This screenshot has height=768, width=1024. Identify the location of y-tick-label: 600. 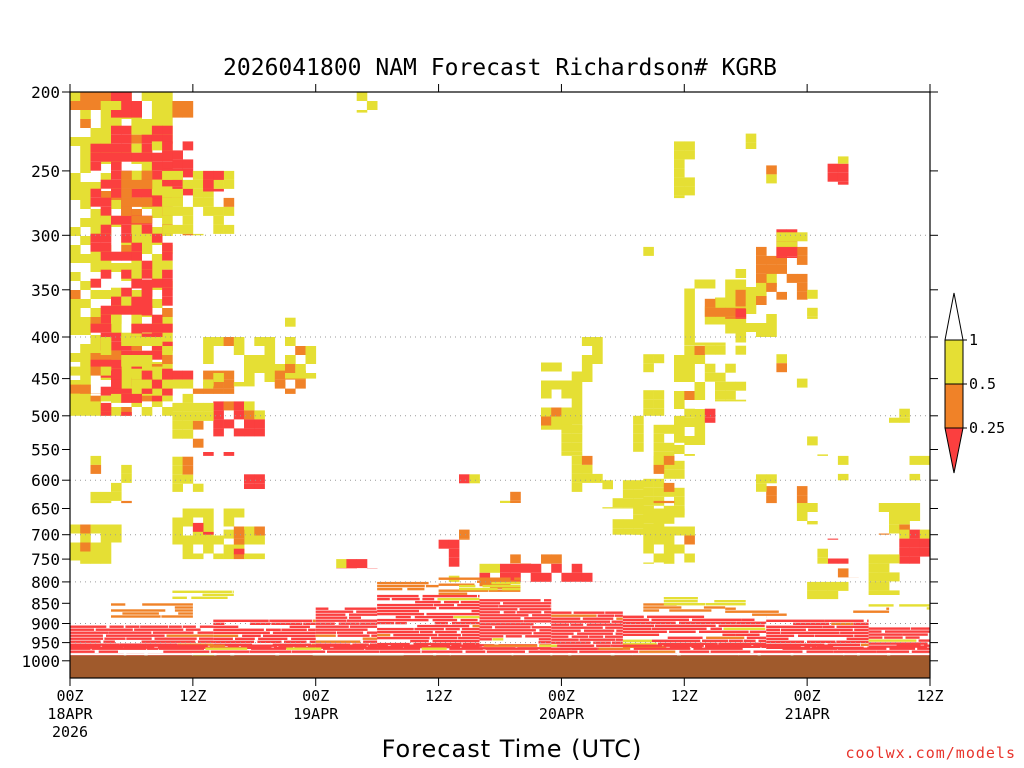
(45, 480).